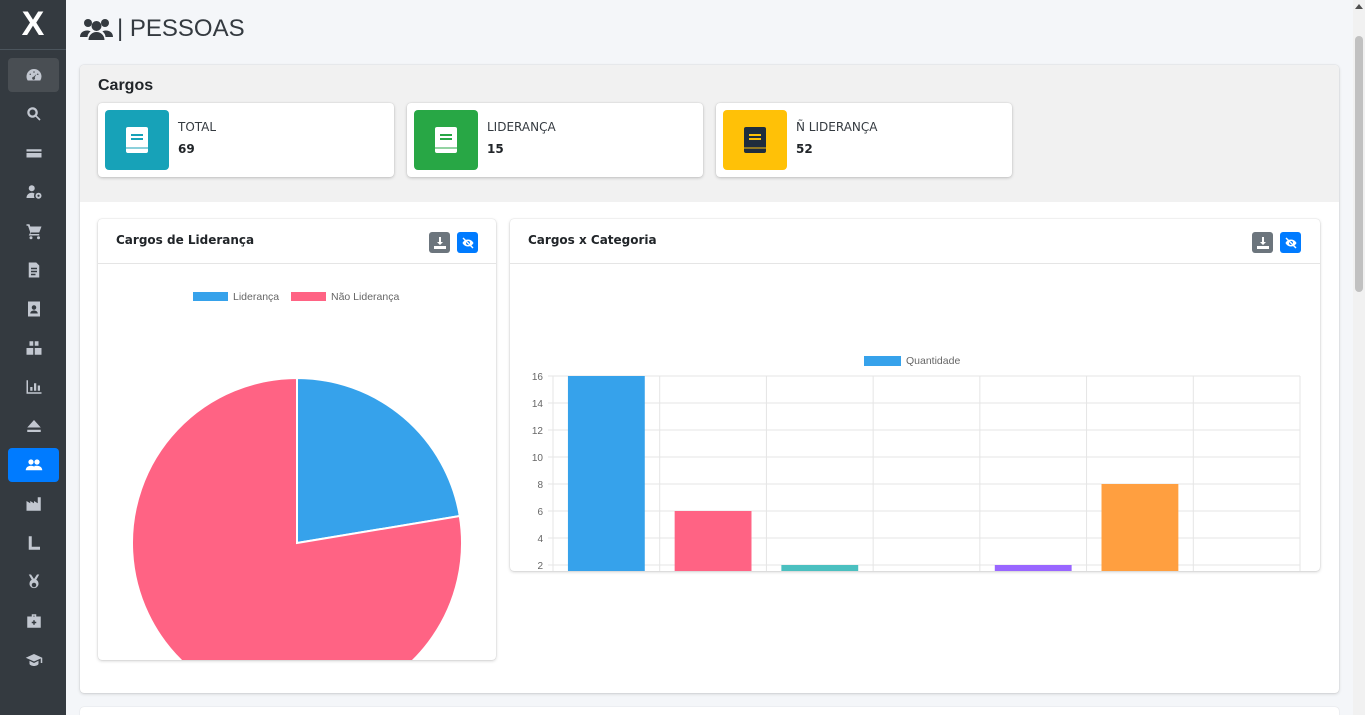 This screenshot has width=1365, height=715. I want to click on graduation-cap-icon, so click(33, 660).